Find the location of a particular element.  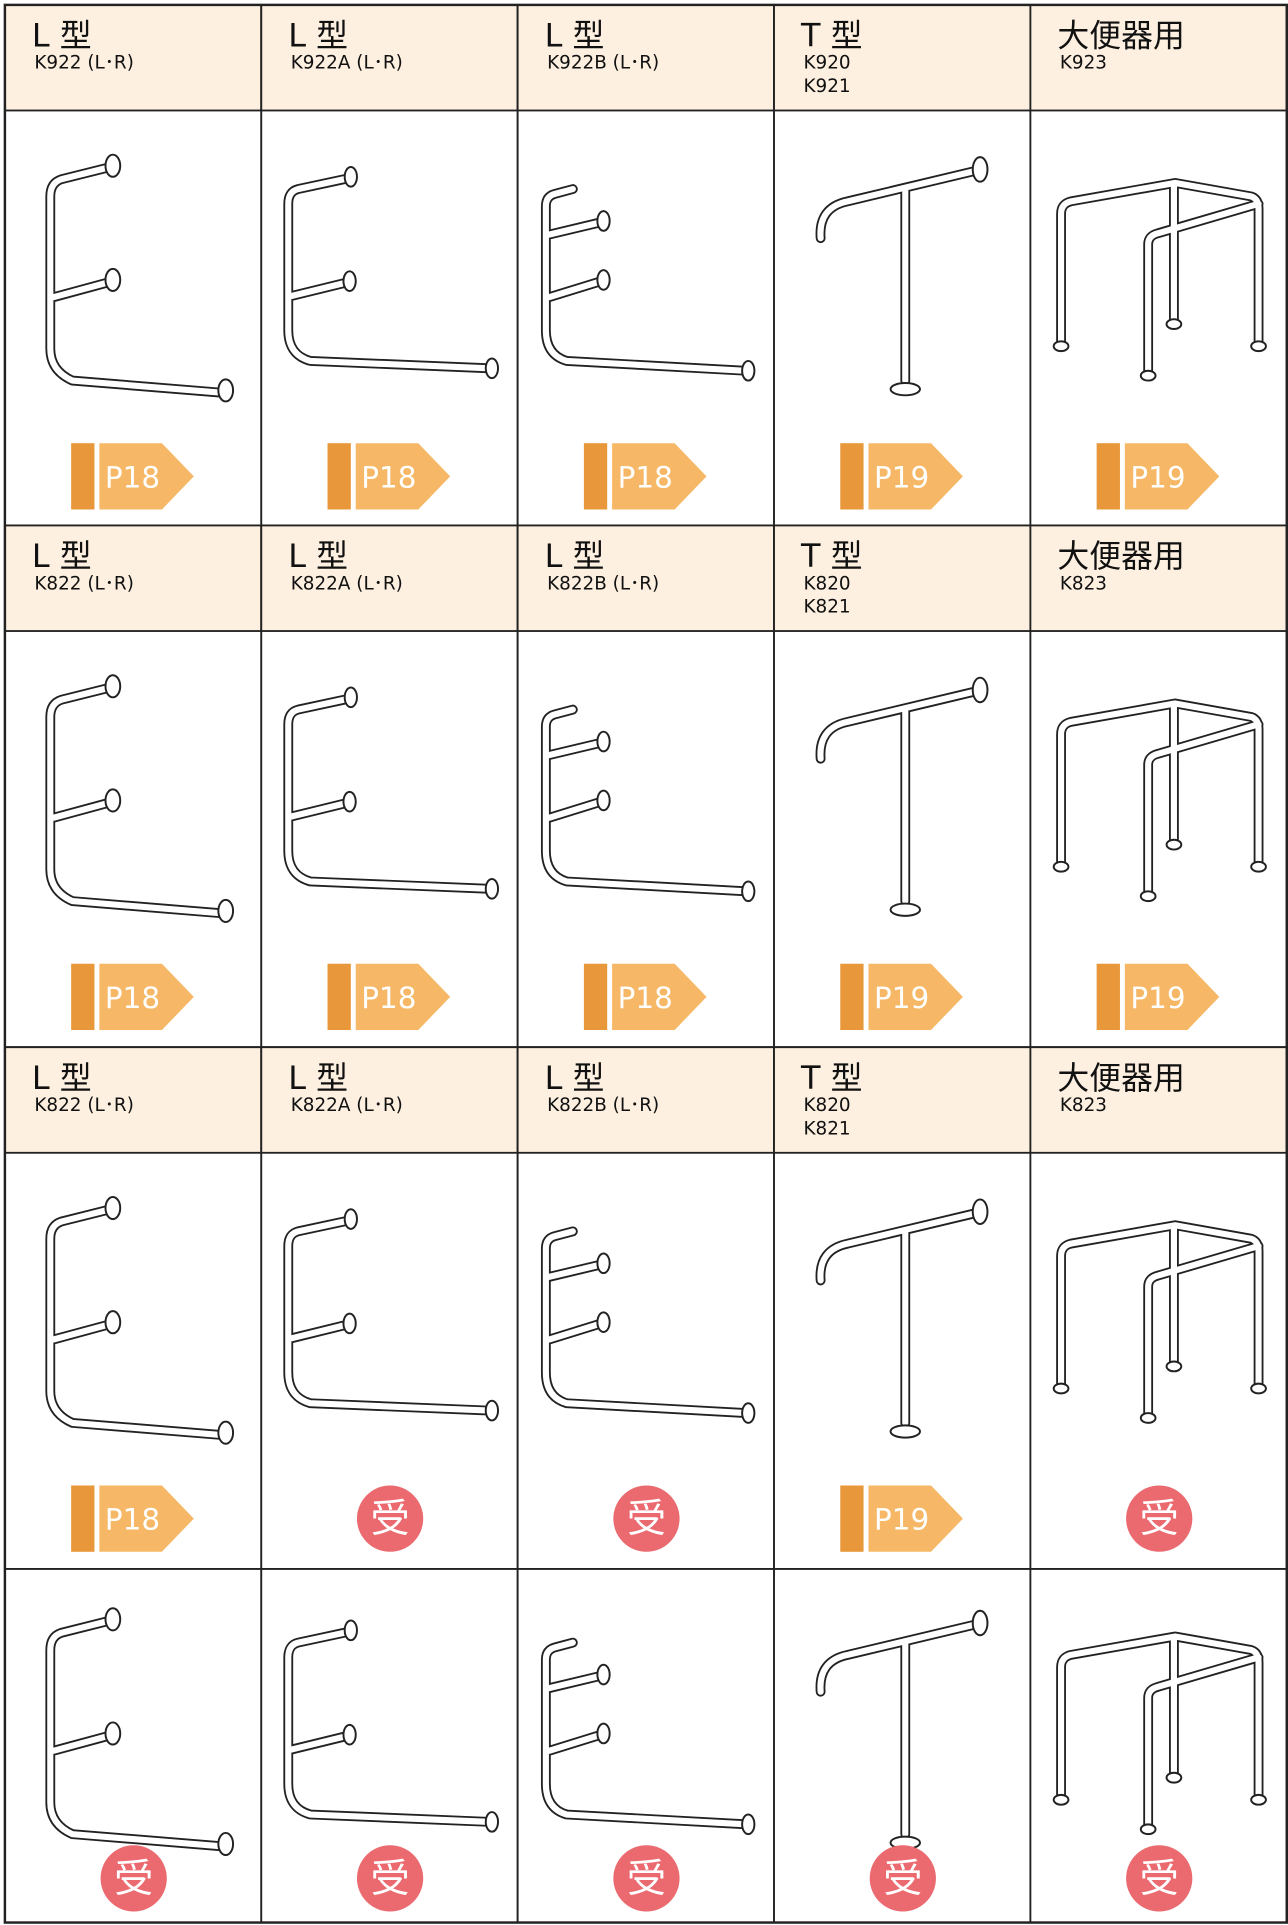

model-code: K922A (L･R) is located at coordinates (347, 63).